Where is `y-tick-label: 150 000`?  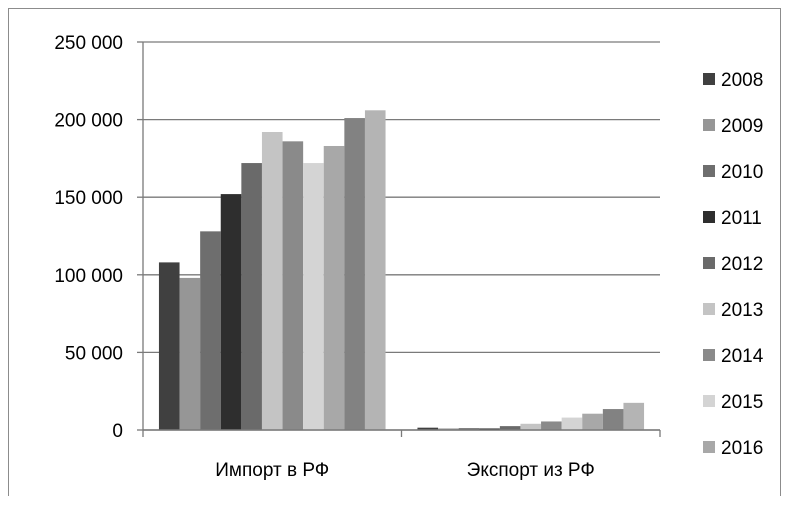 y-tick-label: 150 000 is located at coordinates (88, 198).